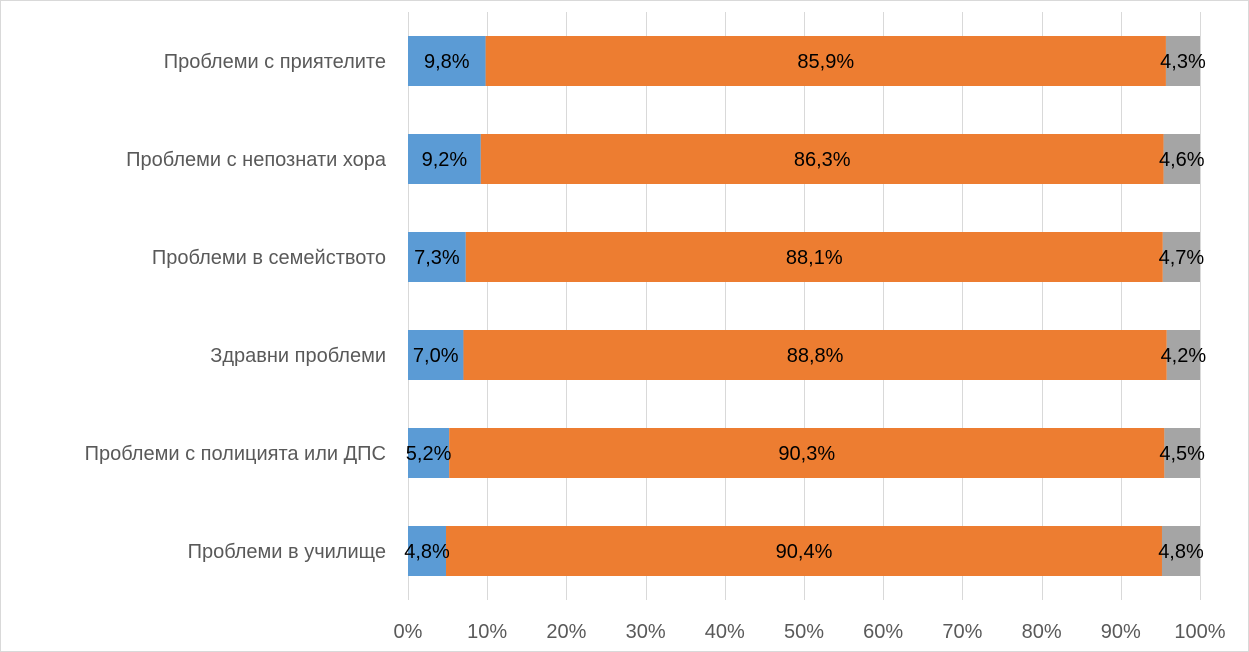 This screenshot has width=1249, height=652. What do you see at coordinates (883, 632) in the screenshot?
I see `x-tick-label: 60%` at bounding box center [883, 632].